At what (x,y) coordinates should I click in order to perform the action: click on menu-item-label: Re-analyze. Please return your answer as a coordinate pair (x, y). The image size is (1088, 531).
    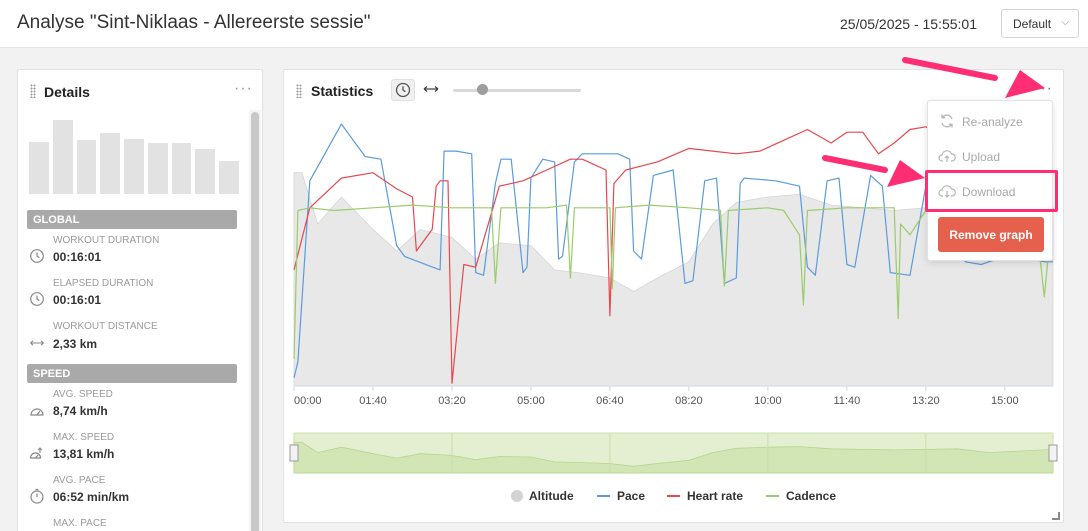
    Looking at the image, I should click on (992, 122).